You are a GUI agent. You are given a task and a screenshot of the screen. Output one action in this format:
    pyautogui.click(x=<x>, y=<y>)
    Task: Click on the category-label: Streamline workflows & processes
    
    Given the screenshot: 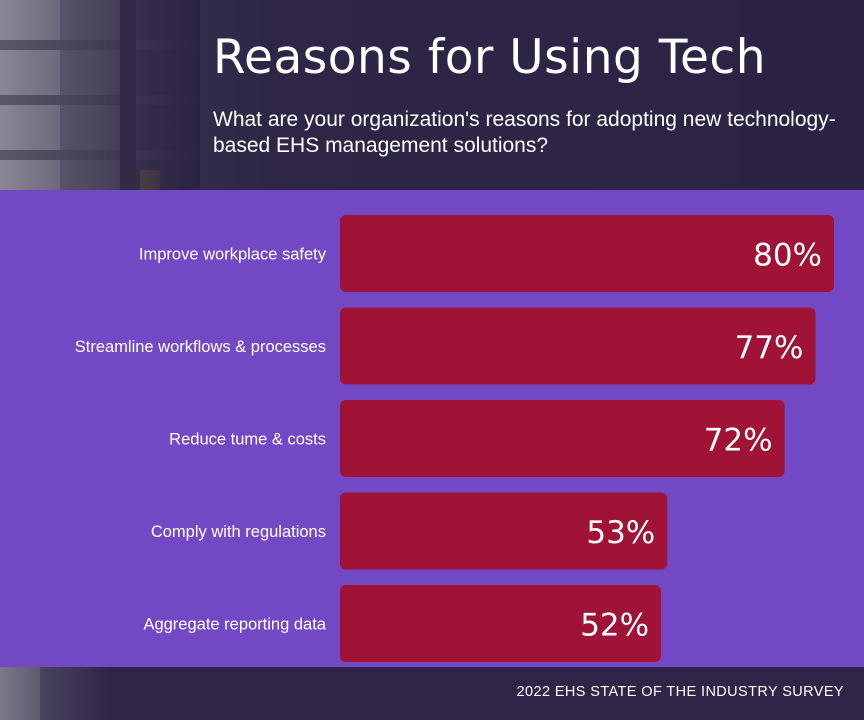 What is the action you would take?
    pyautogui.click(x=200, y=347)
    